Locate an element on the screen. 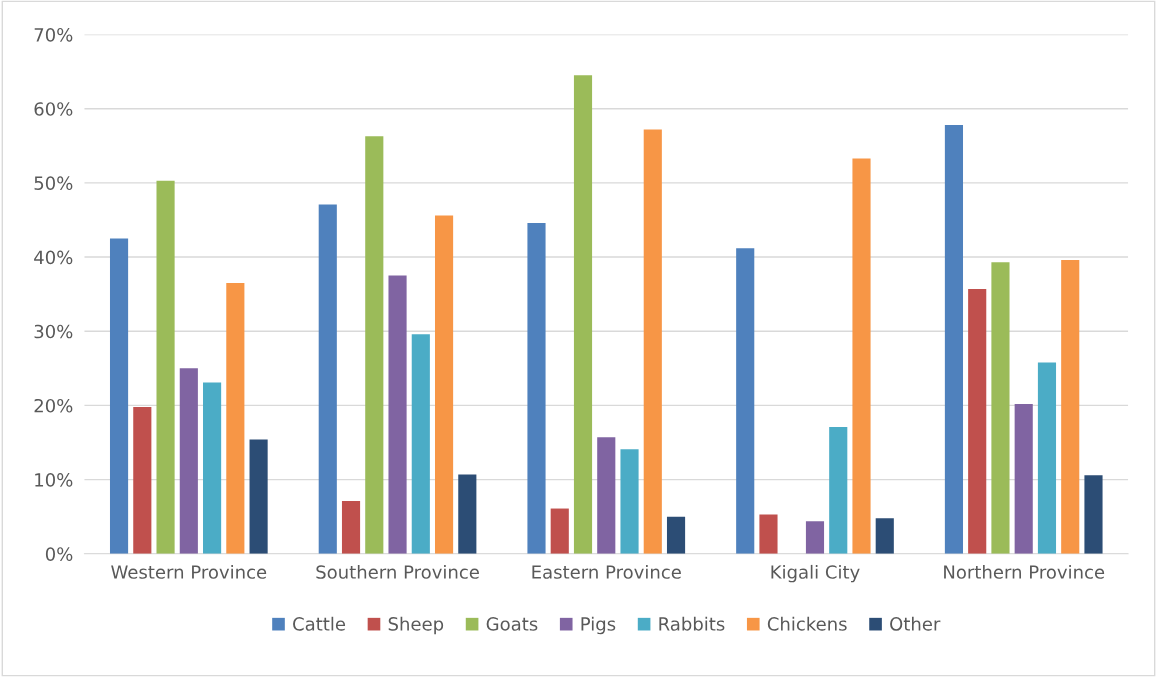 This screenshot has height=677, width=1157. x-tick-label: Northern Province is located at coordinates (1024, 571).